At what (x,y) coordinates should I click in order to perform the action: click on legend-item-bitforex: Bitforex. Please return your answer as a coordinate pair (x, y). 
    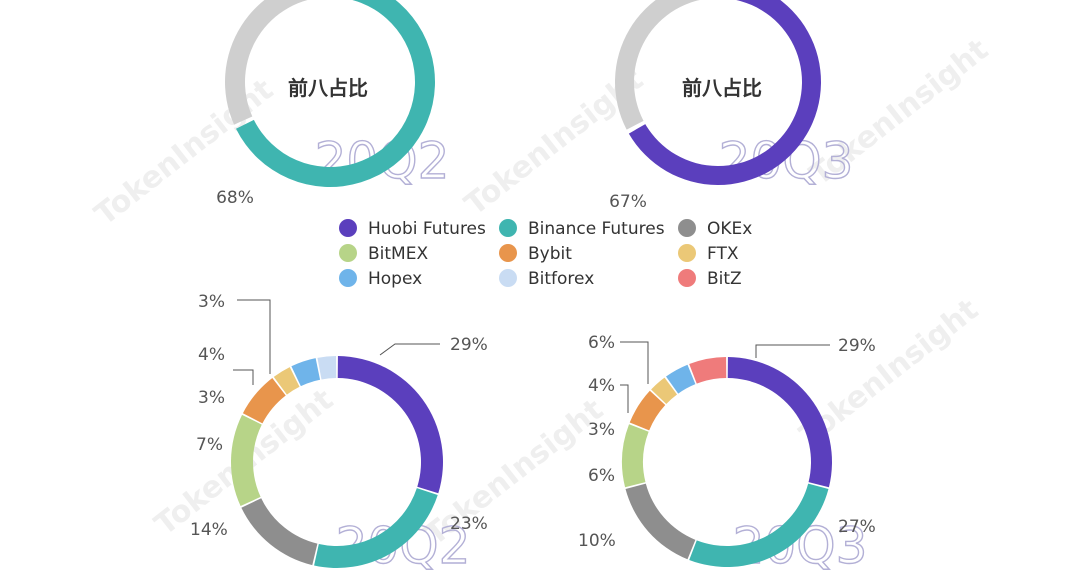
    Looking at the image, I should click on (546, 279).